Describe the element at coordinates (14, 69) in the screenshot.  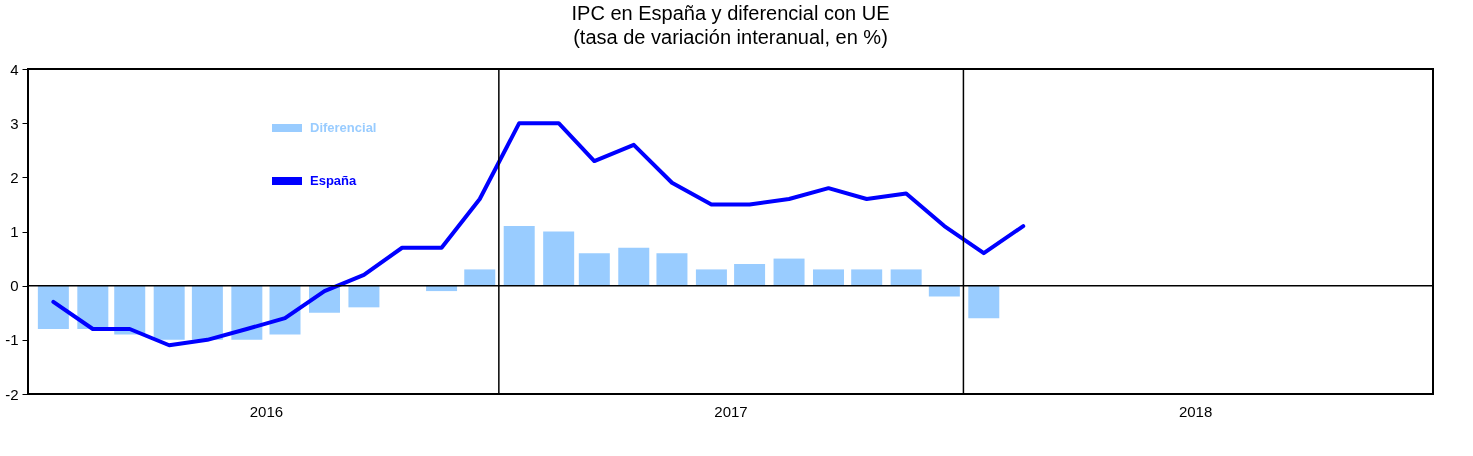
I see `y-tick-label: 4` at that location.